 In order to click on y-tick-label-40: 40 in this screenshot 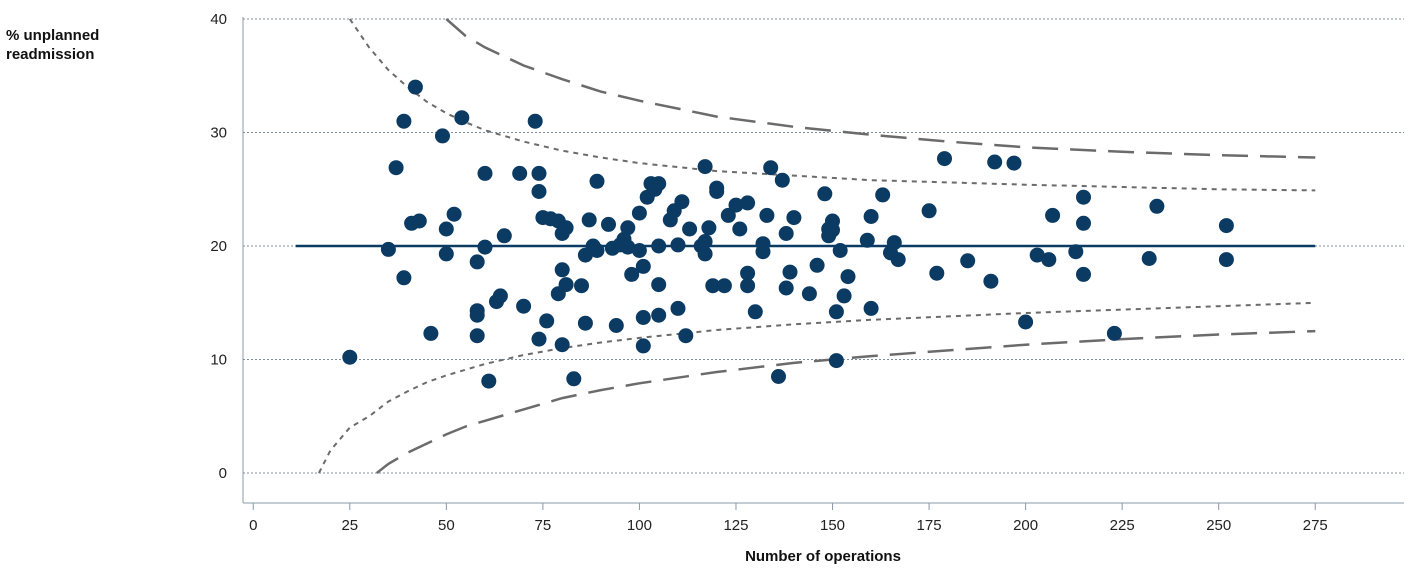, I will do `click(218, 19)`.